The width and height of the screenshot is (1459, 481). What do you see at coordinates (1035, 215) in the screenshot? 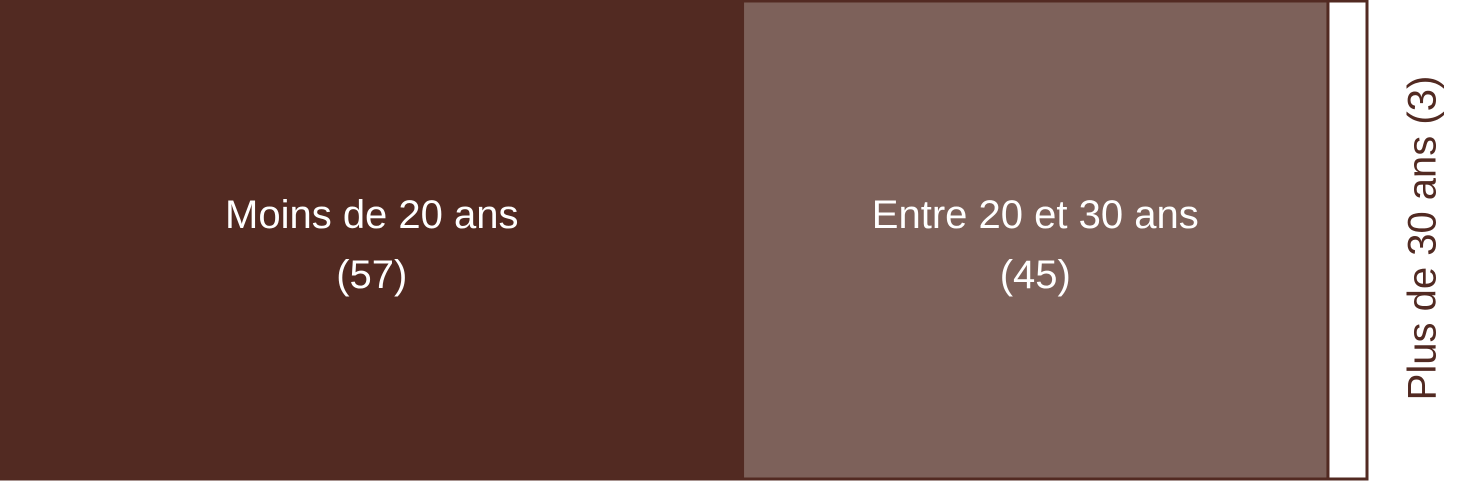
I see `segment-category-label: Entre 20 et 30 ans` at bounding box center [1035, 215].